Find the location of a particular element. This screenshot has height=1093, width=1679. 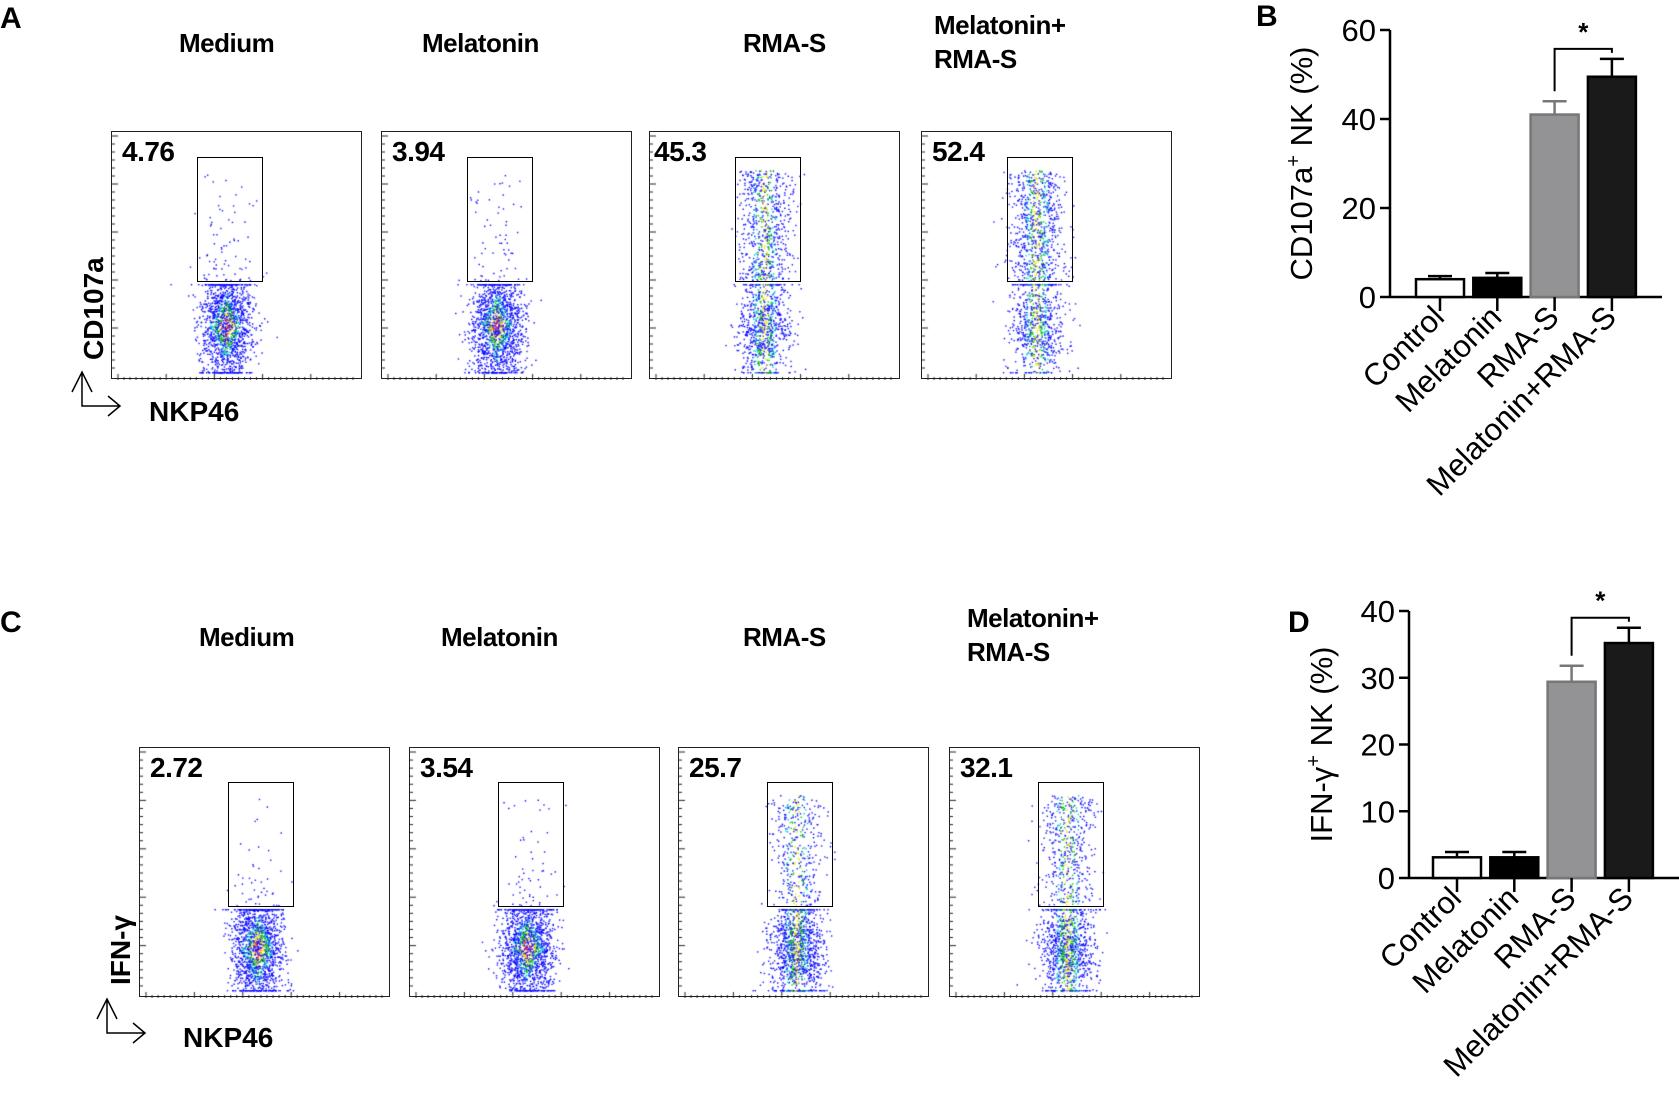

y-marker-label: CD107a is located at coordinates (93, 308).